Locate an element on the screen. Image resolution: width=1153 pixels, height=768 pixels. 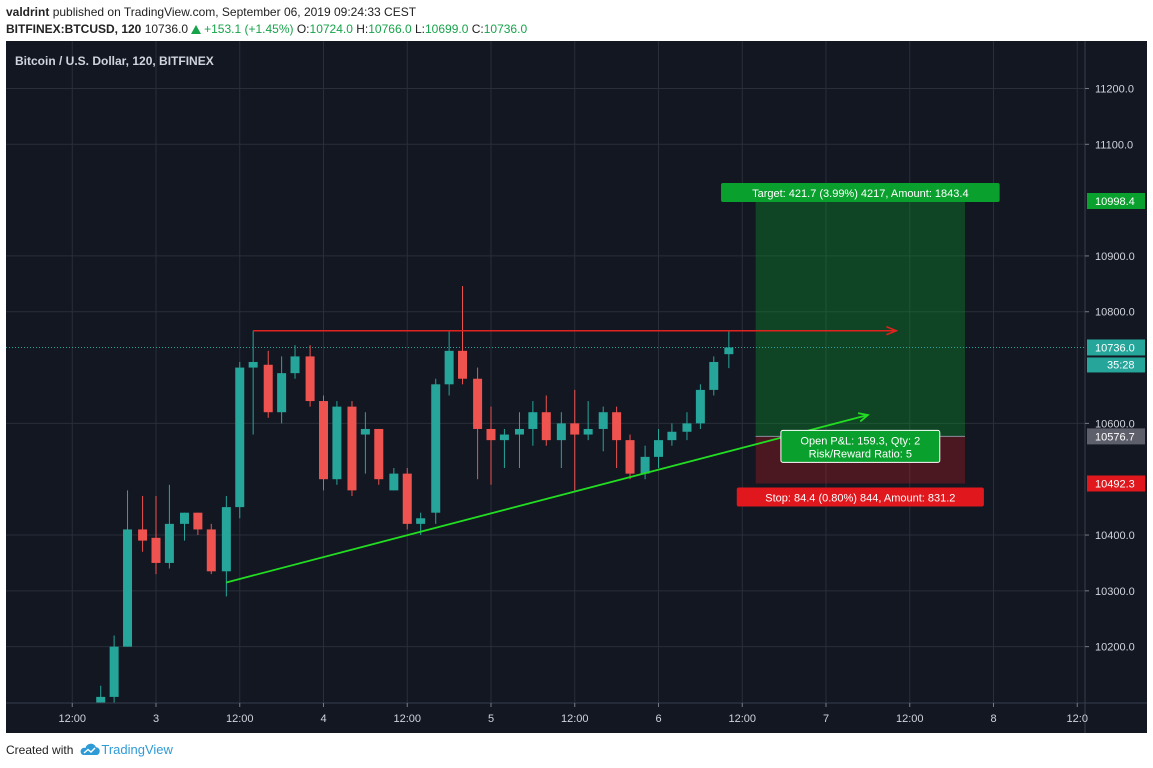
target-label-box is located at coordinates (860, 192).